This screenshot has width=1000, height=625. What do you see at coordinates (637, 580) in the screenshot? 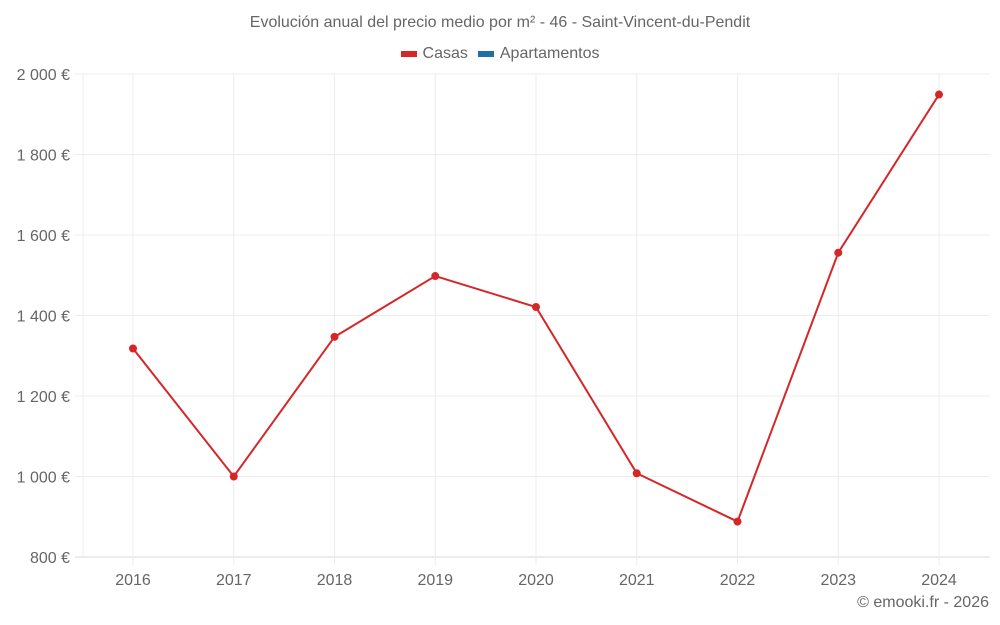
I see `x-tick-label: 2021` at bounding box center [637, 580].